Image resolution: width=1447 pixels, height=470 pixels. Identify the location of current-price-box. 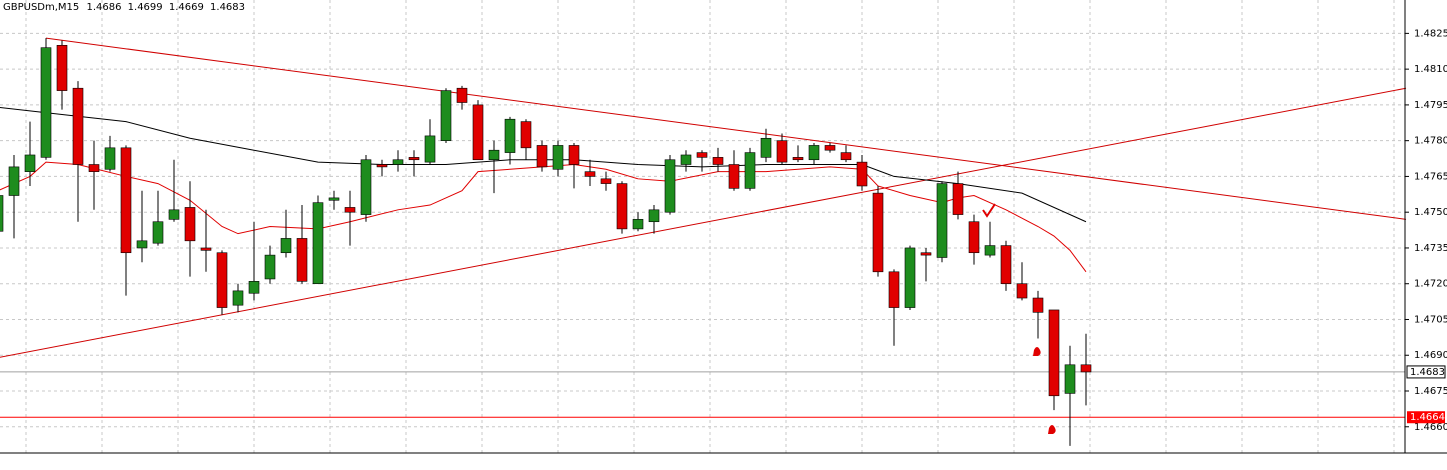
(1426, 372).